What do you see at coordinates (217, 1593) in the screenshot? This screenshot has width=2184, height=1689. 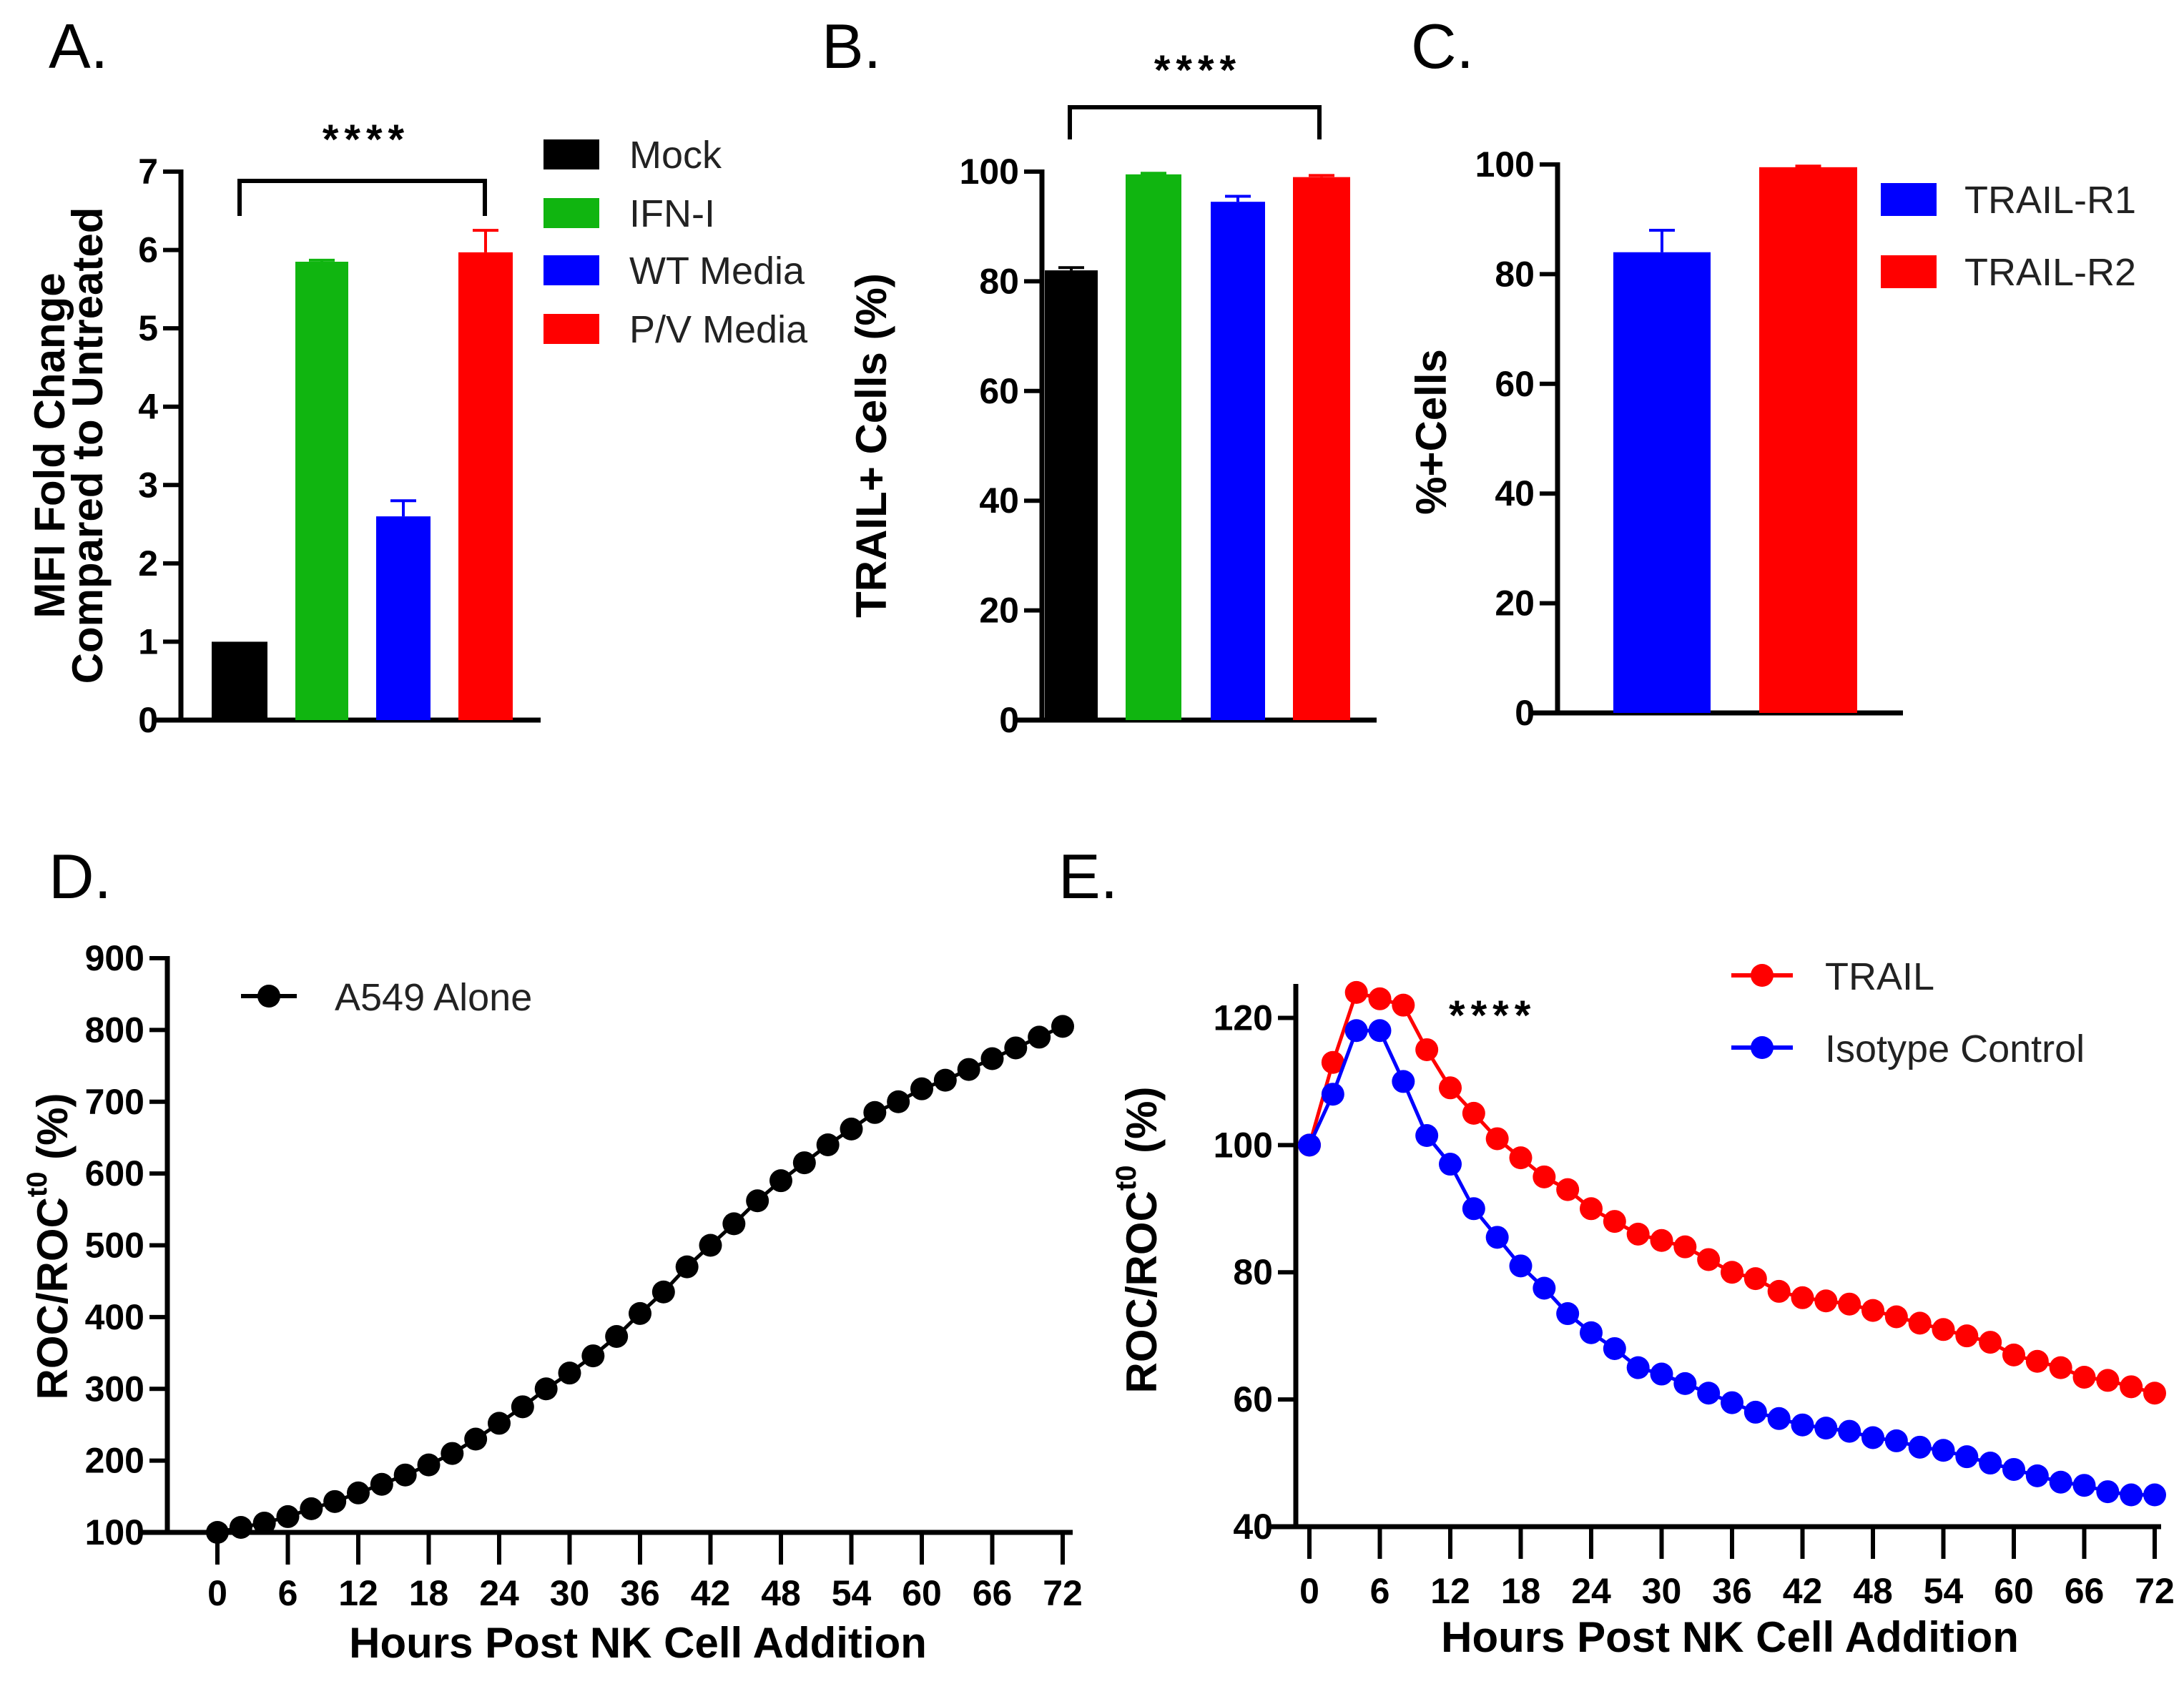 I see `x-tick-label: 0` at bounding box center [217, 1593].